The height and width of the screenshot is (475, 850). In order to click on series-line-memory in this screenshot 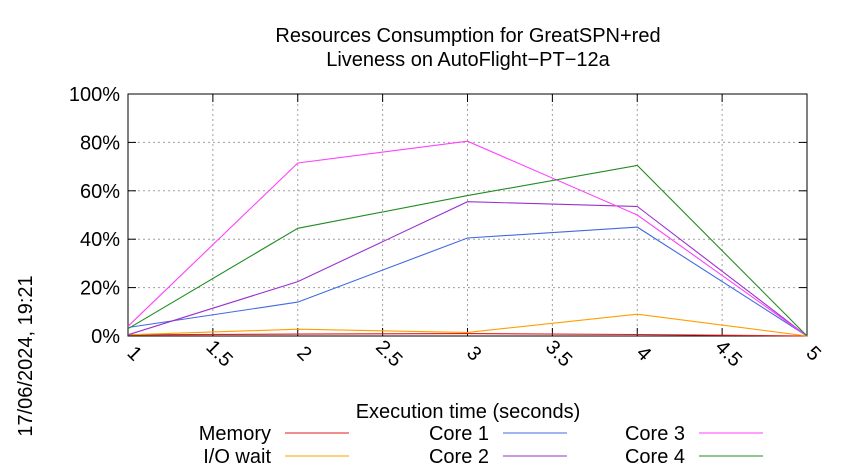, I will do `click(467, 335)`.